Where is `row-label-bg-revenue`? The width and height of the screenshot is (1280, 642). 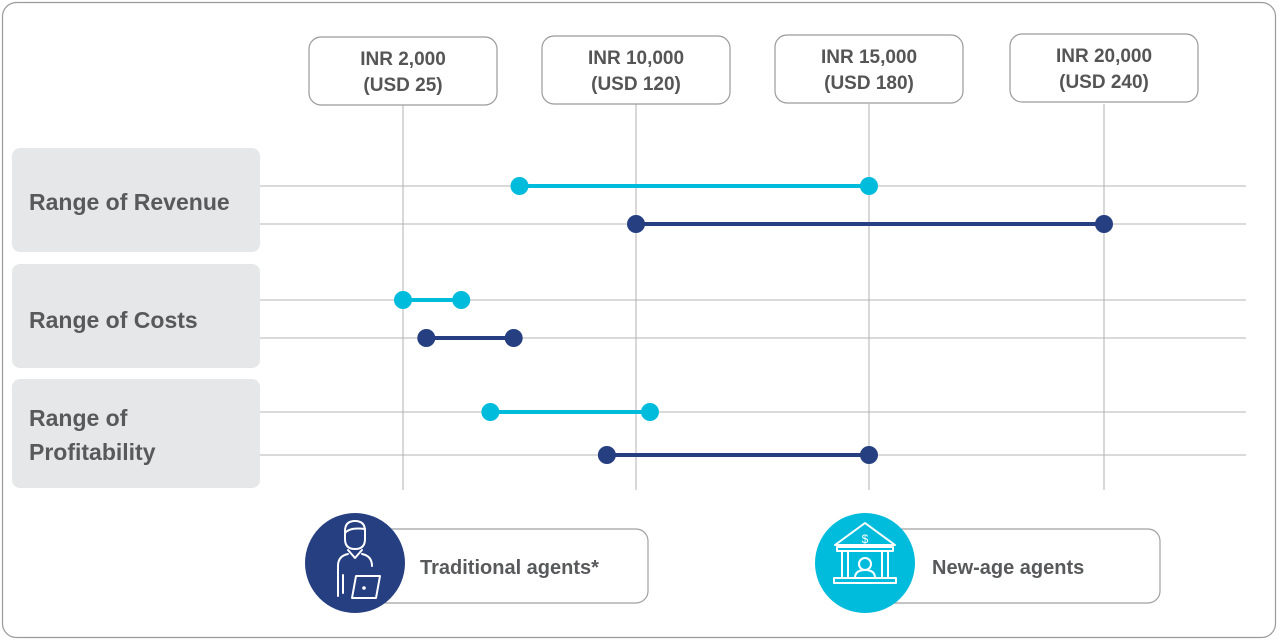 row-label-bg-revenue is located at coordinates (136, 200).